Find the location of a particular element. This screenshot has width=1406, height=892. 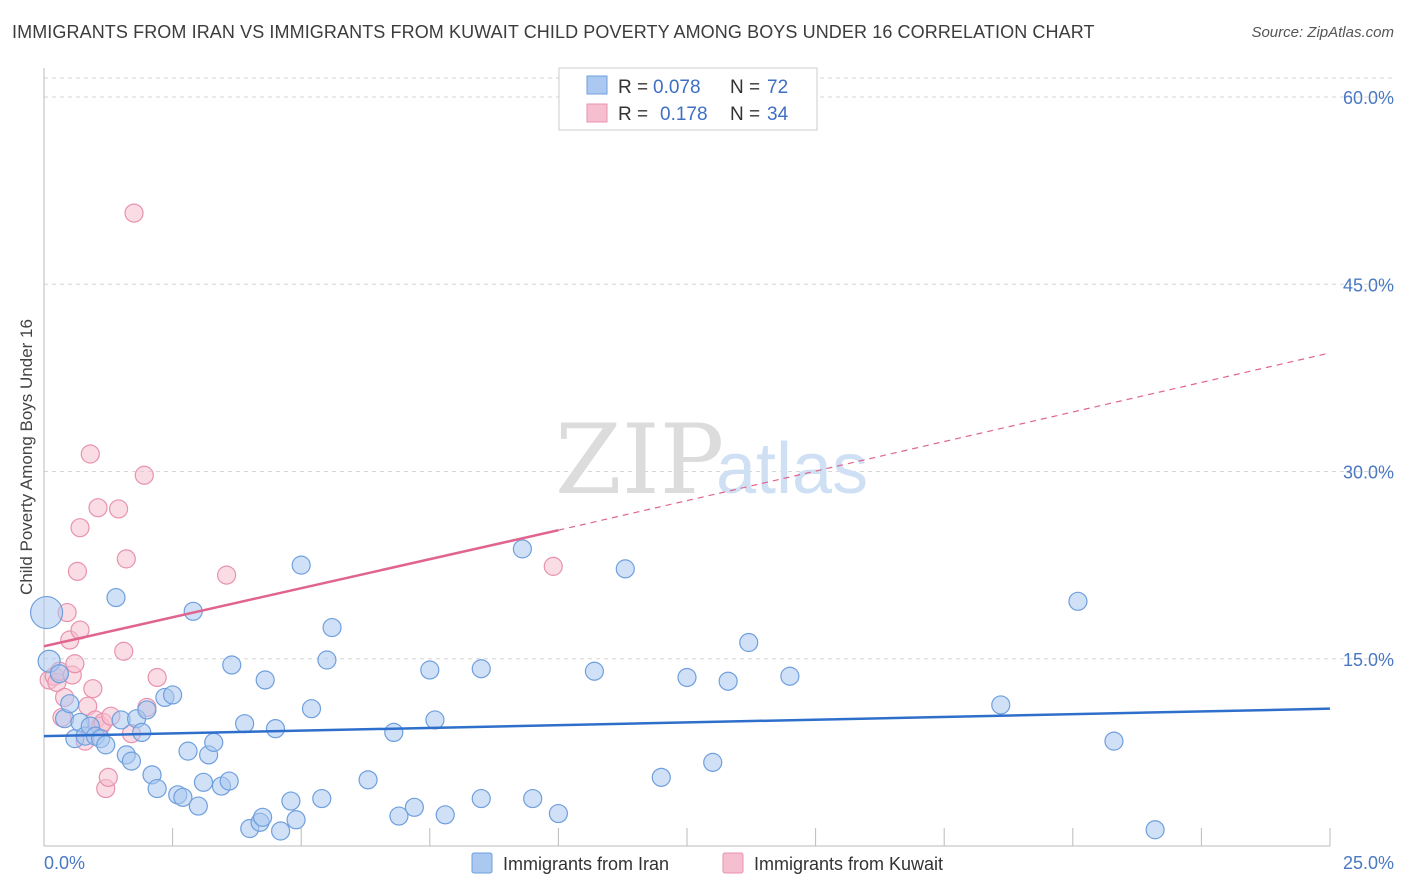

y-axis-label: Child Poverty Among Boys Under 16 is located at coordinates (26, 457).